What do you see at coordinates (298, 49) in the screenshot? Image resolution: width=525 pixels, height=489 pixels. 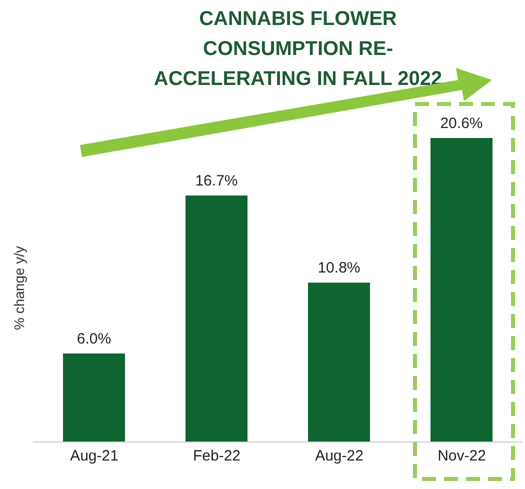 I see `chart-title: CANNABIS FLOWER CONSUMPTION RE-ACCELERATING IN FALL 2022` at bounding box center [298, 49].